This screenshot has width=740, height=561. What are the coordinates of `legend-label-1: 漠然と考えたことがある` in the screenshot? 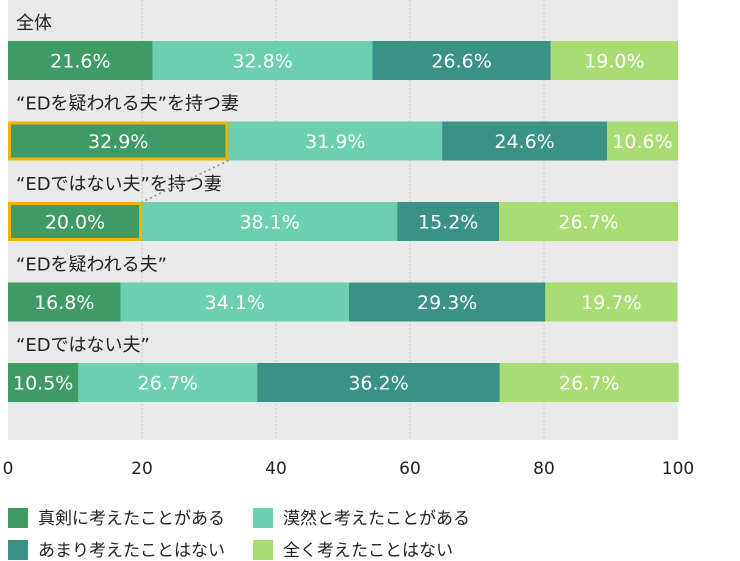 It's located at (376, 519).